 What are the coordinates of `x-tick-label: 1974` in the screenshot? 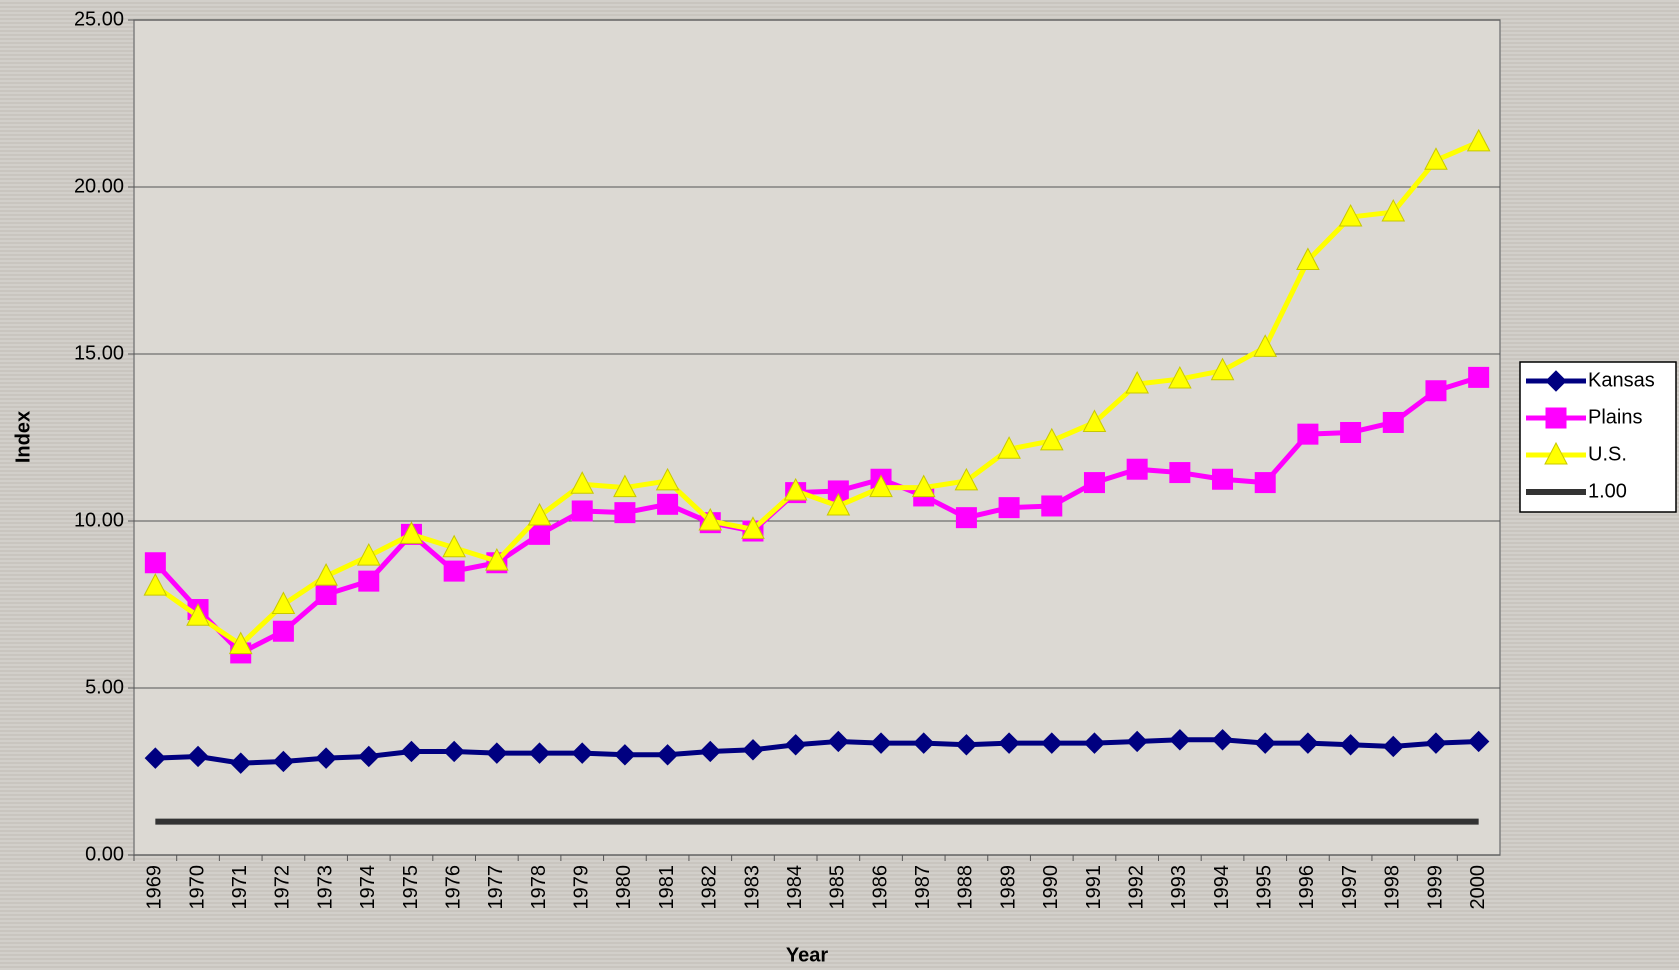 It's located at (368, 887).